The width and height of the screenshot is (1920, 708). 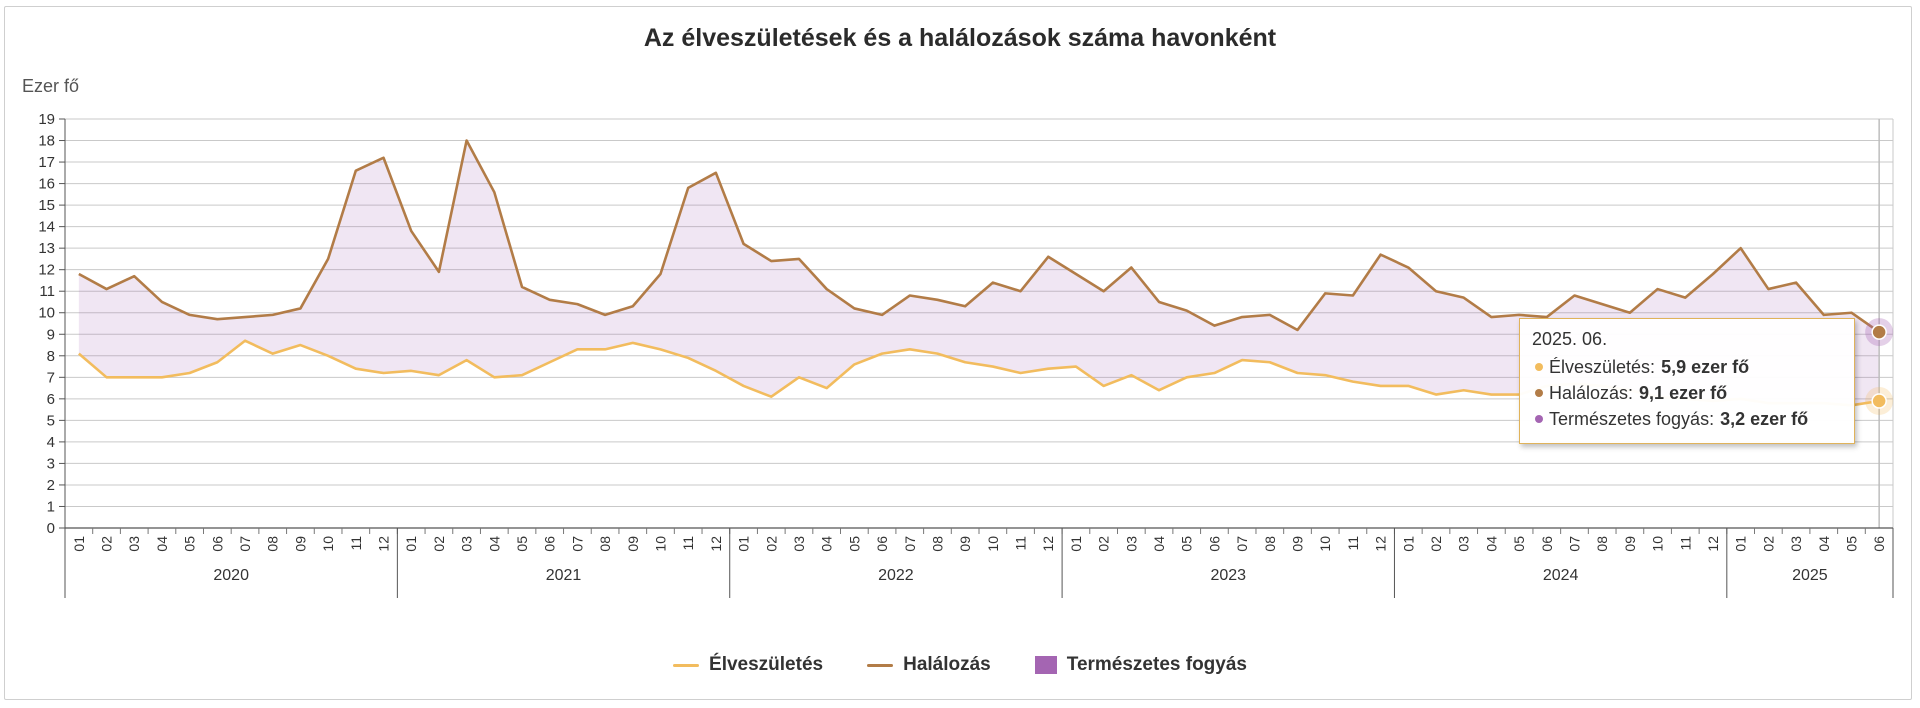 I want to click on y-tick-label: 7, so click(x=51, y=377).